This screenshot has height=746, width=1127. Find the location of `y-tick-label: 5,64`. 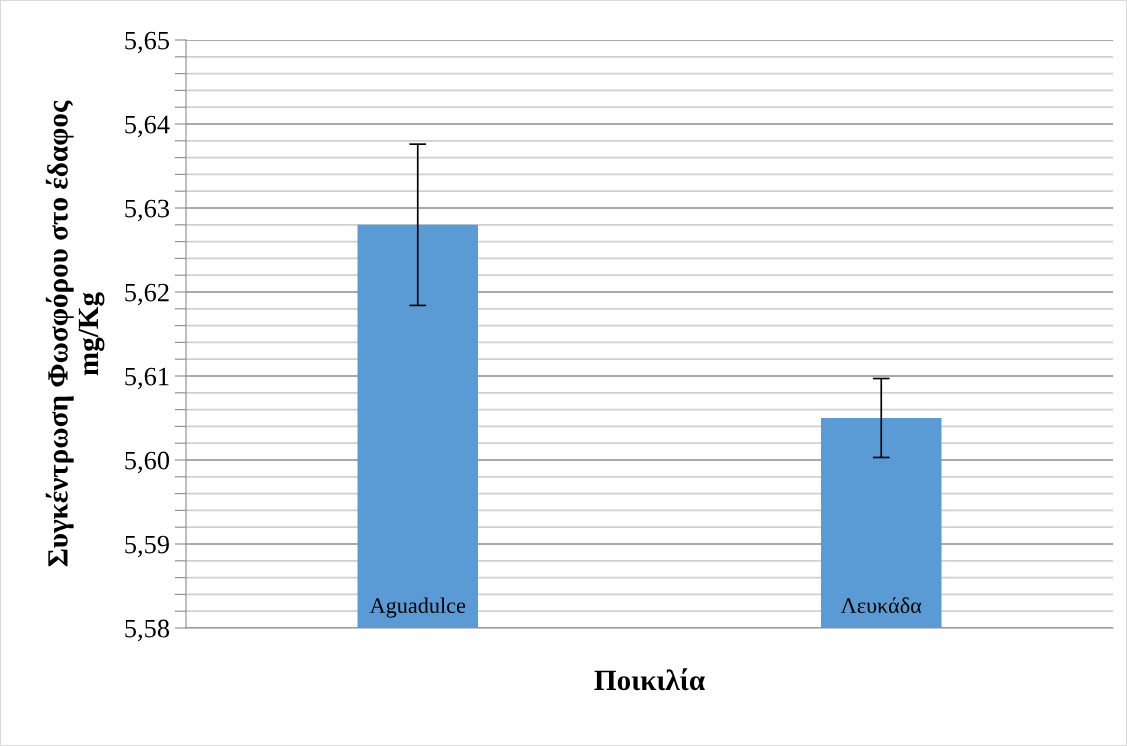

y-tick-label: 5,64 is located at coordinates (147, 126).